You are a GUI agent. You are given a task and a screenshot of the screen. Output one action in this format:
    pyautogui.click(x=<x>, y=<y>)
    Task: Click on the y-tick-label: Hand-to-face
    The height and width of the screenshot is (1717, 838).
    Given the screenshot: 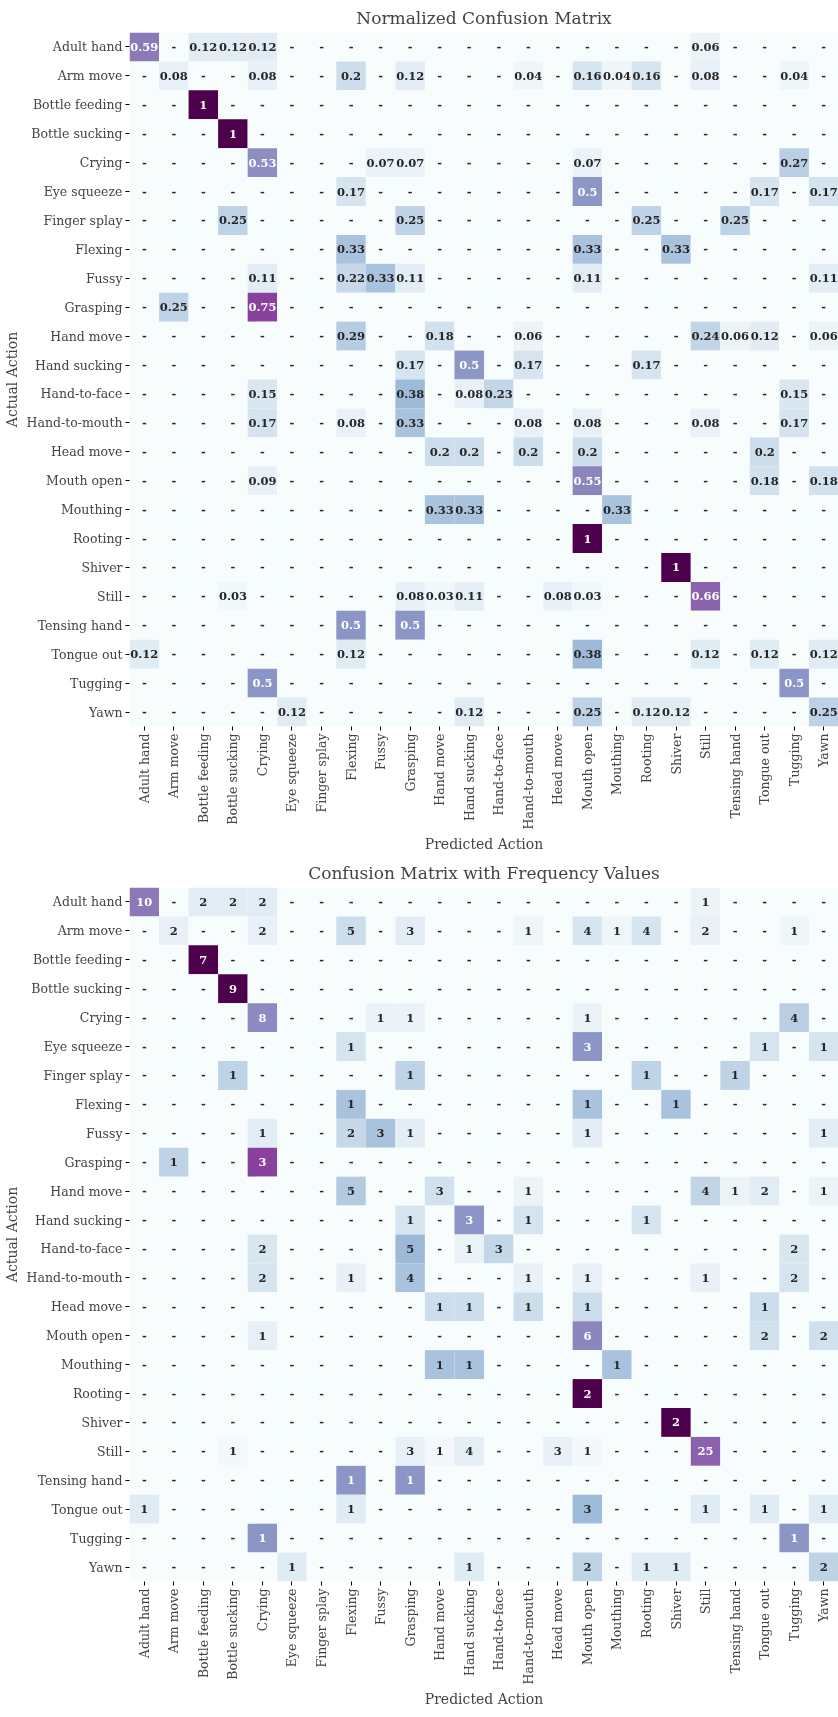 What is the action you would take?
    pyautogui.click(x=81, y=1249)
    